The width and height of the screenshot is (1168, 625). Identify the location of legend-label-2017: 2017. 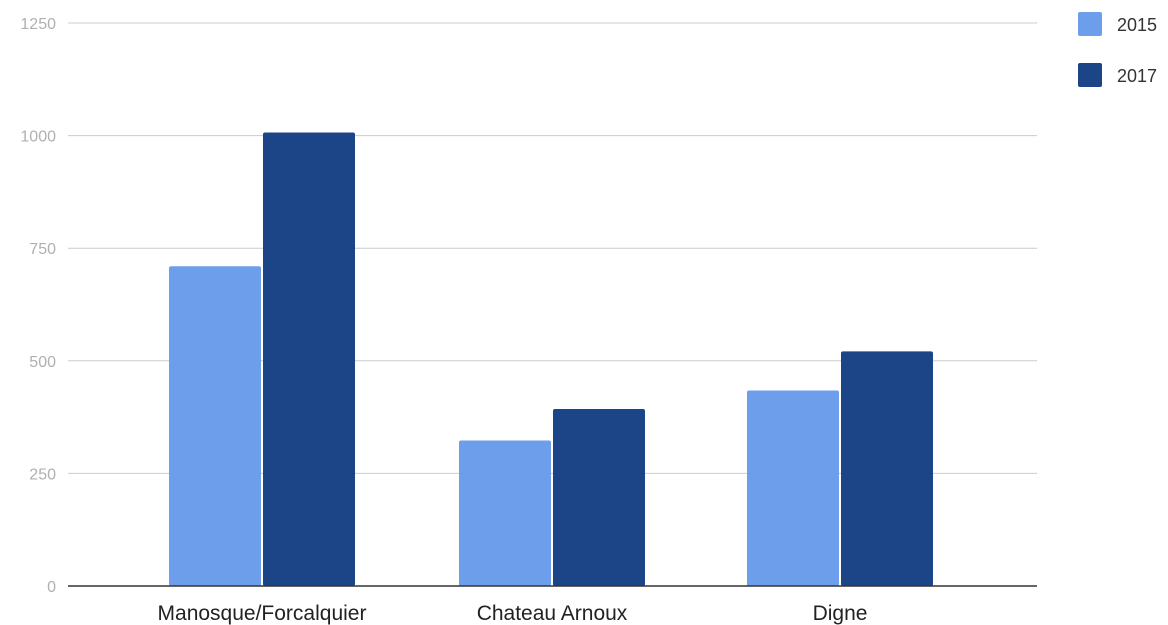
(1137, 76).